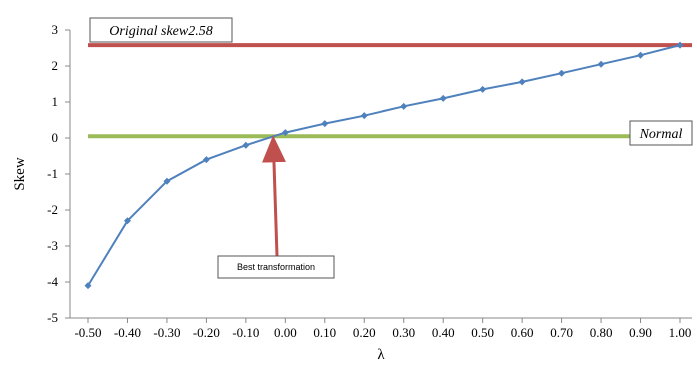  What do you see at coordinates (166, 332) in the screenshot?
I see `x-tick-label: -0.30` at bounding box center [166, 332].